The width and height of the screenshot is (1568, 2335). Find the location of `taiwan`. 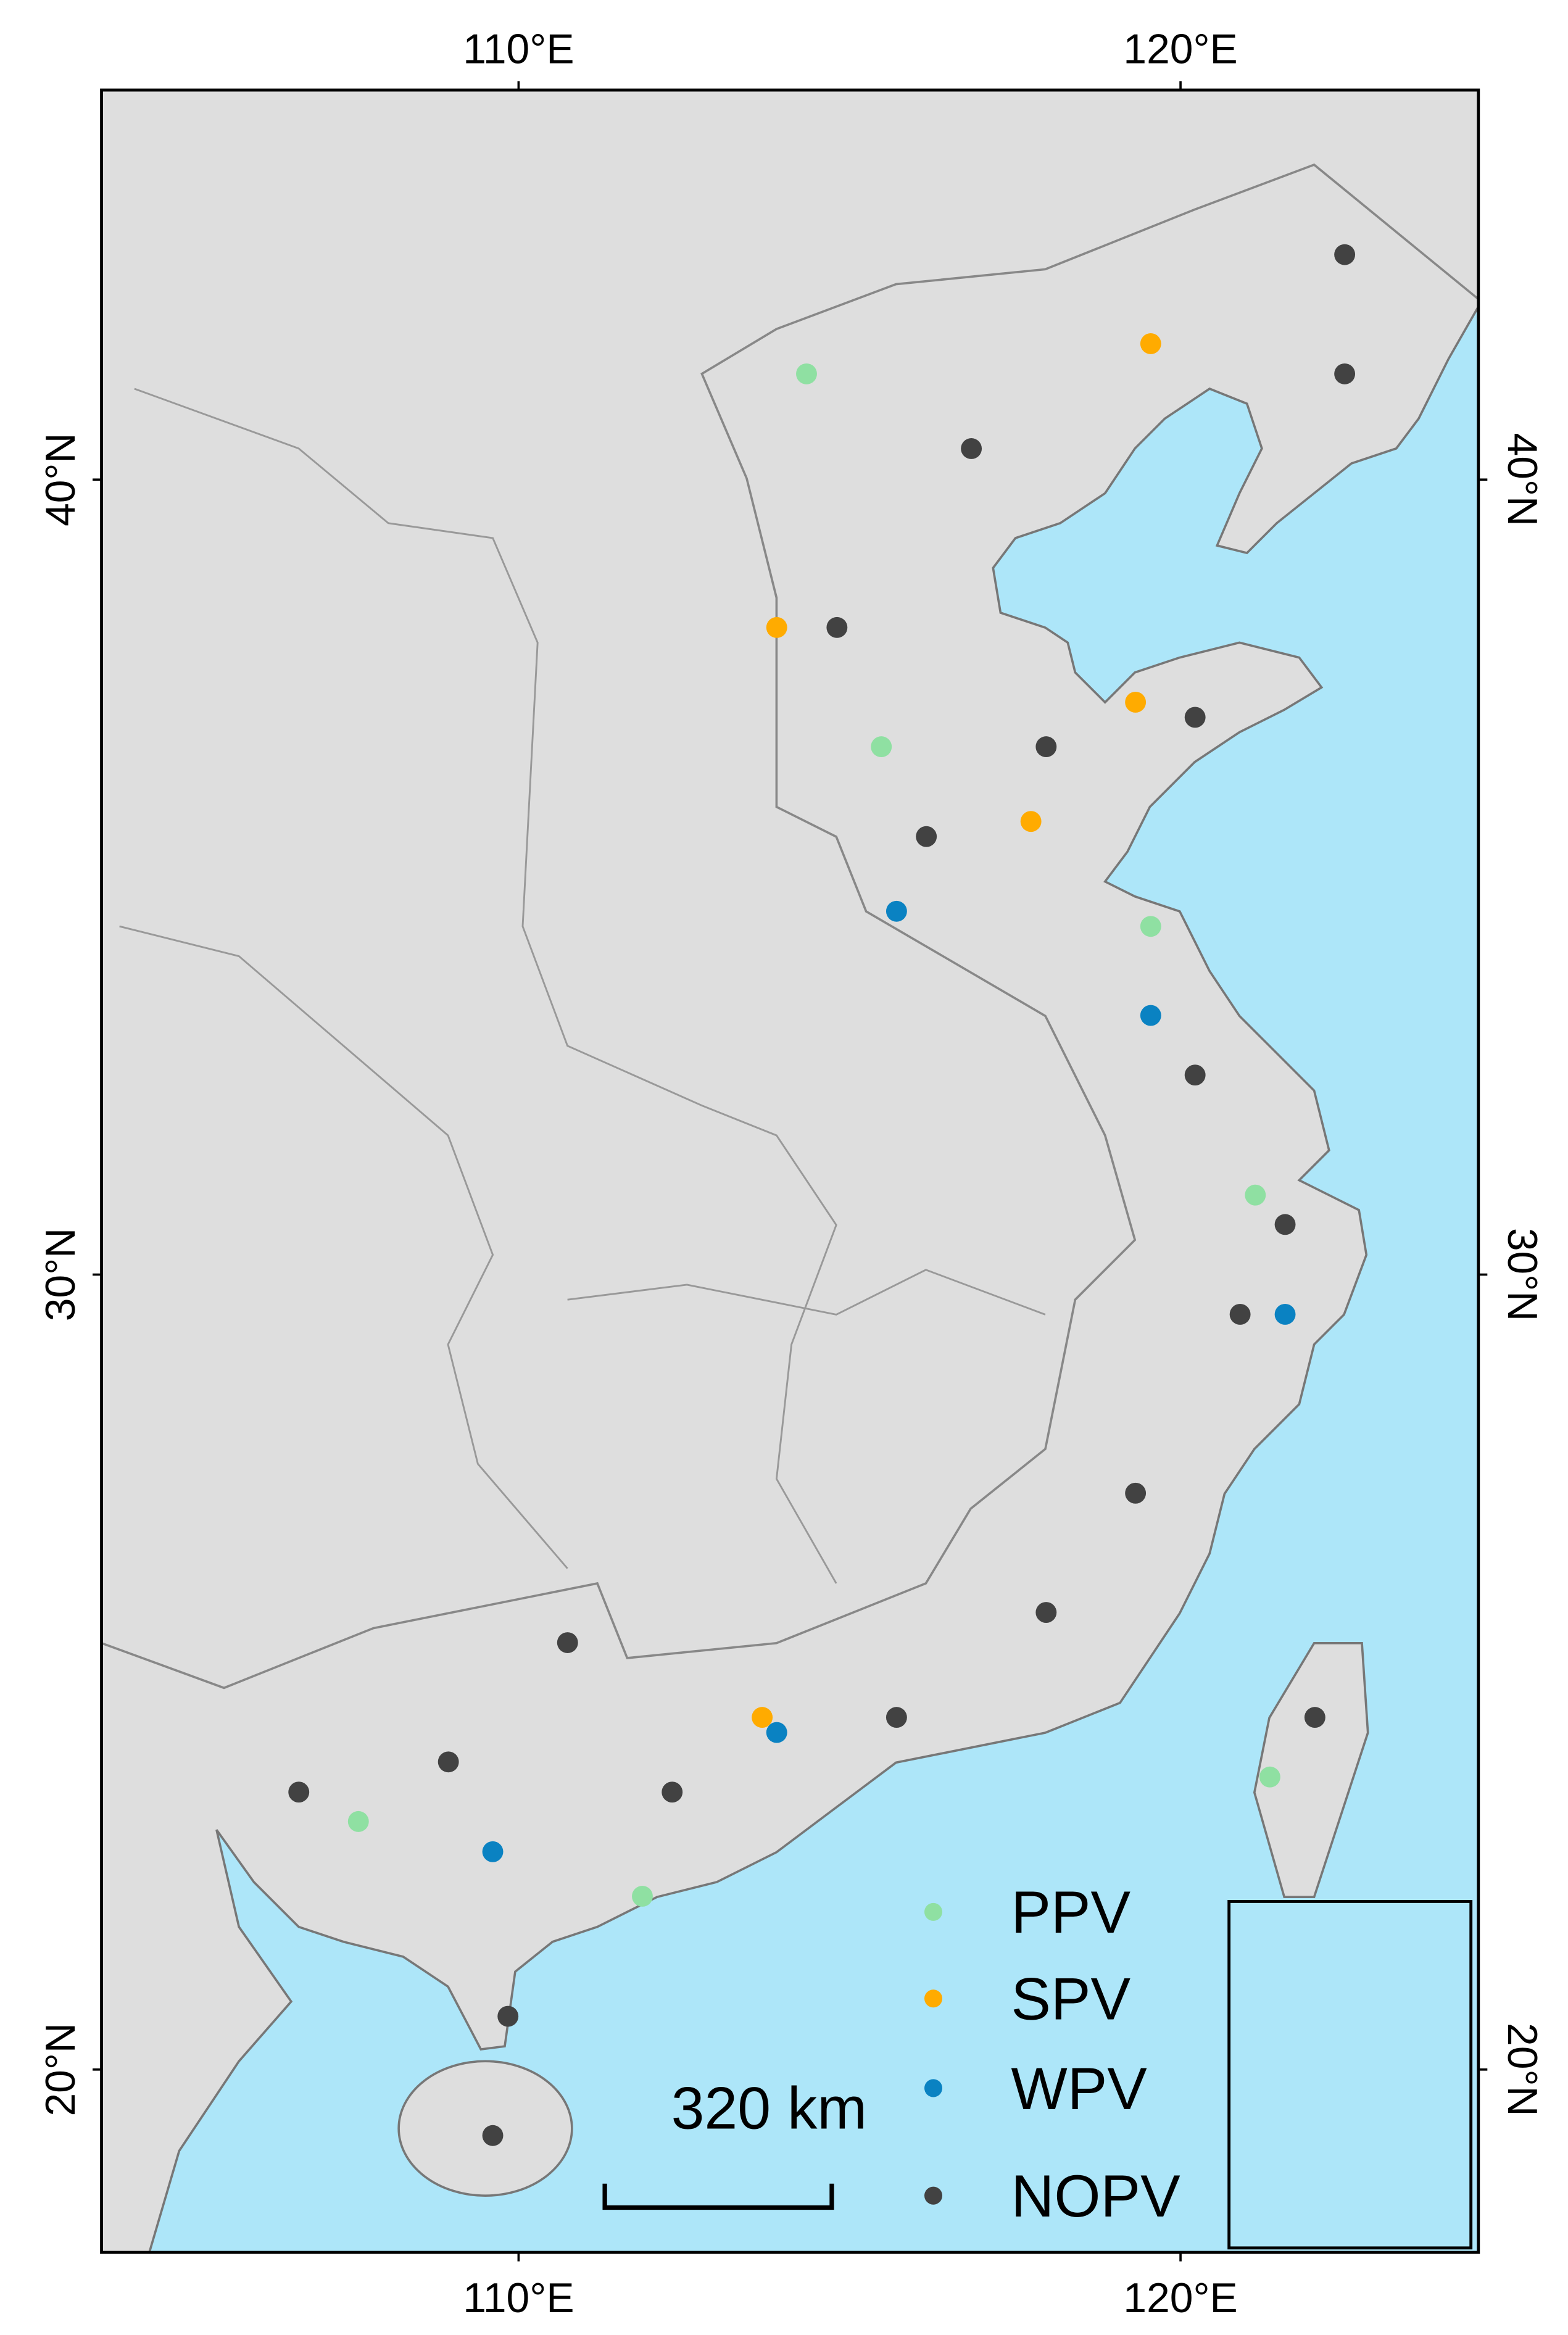

taiwan is located at coordinates (1311, 1769).